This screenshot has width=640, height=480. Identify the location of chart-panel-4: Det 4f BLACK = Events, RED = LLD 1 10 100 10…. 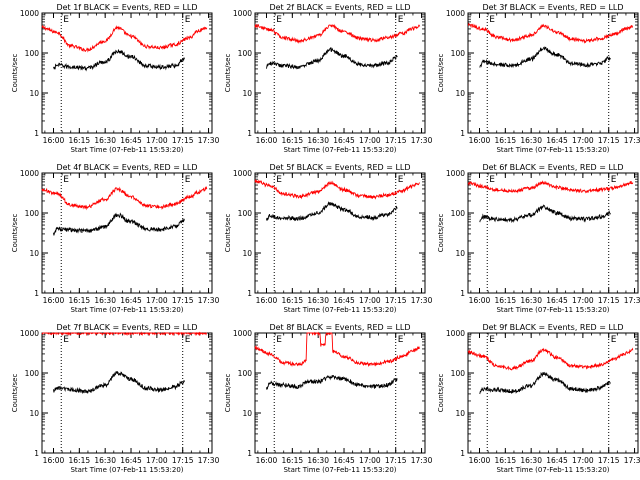
(115, 238).